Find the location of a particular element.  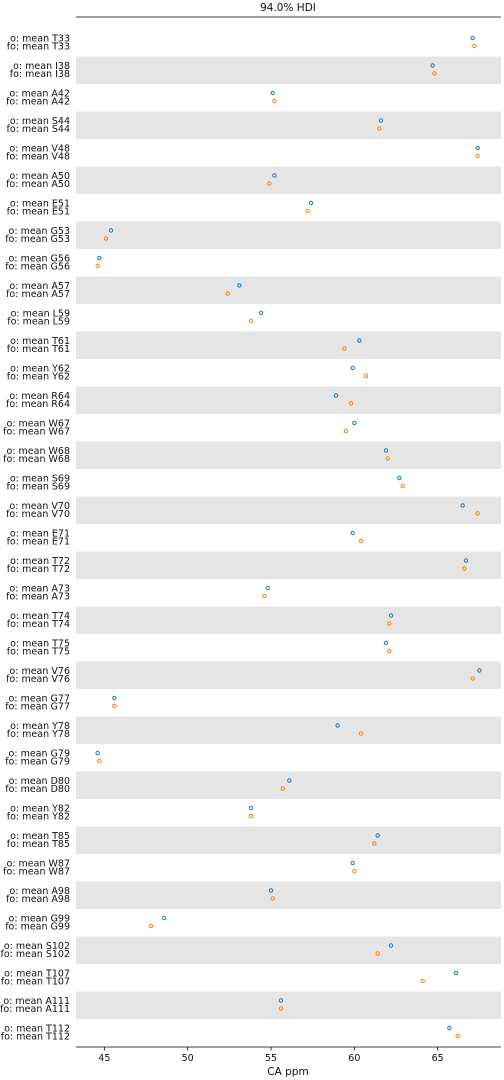

y-tick-label: o: mean R64 is located at coordinates (39, 396).